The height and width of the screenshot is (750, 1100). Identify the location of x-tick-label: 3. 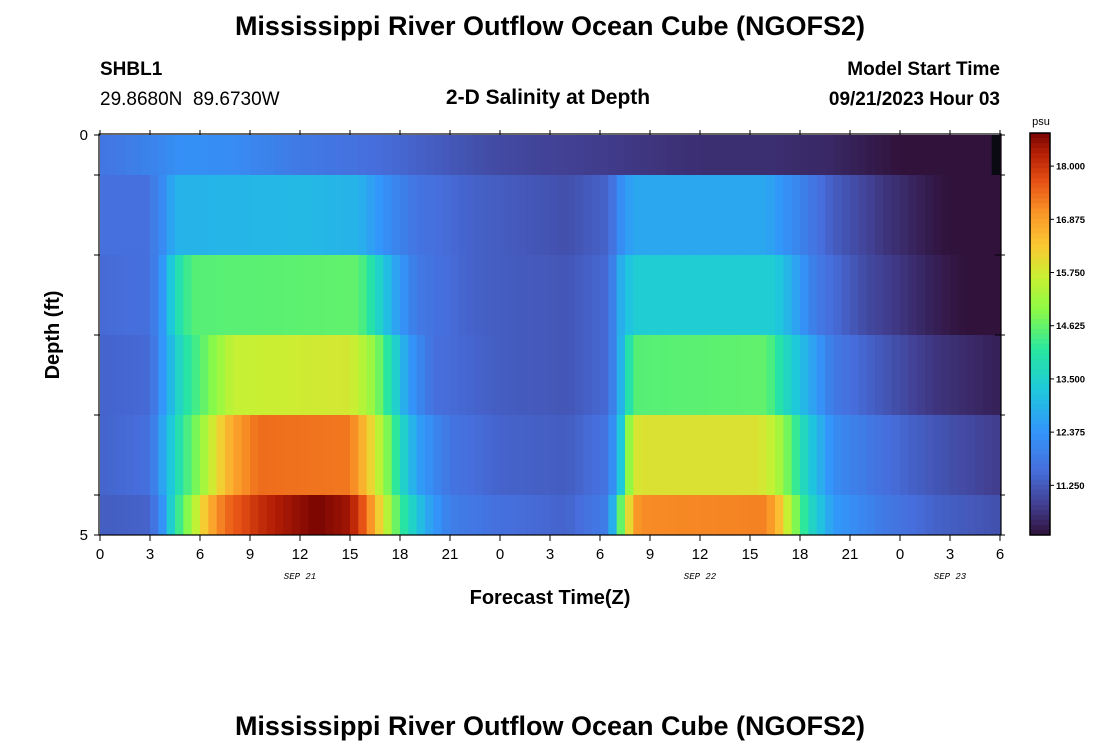
(550, 554).